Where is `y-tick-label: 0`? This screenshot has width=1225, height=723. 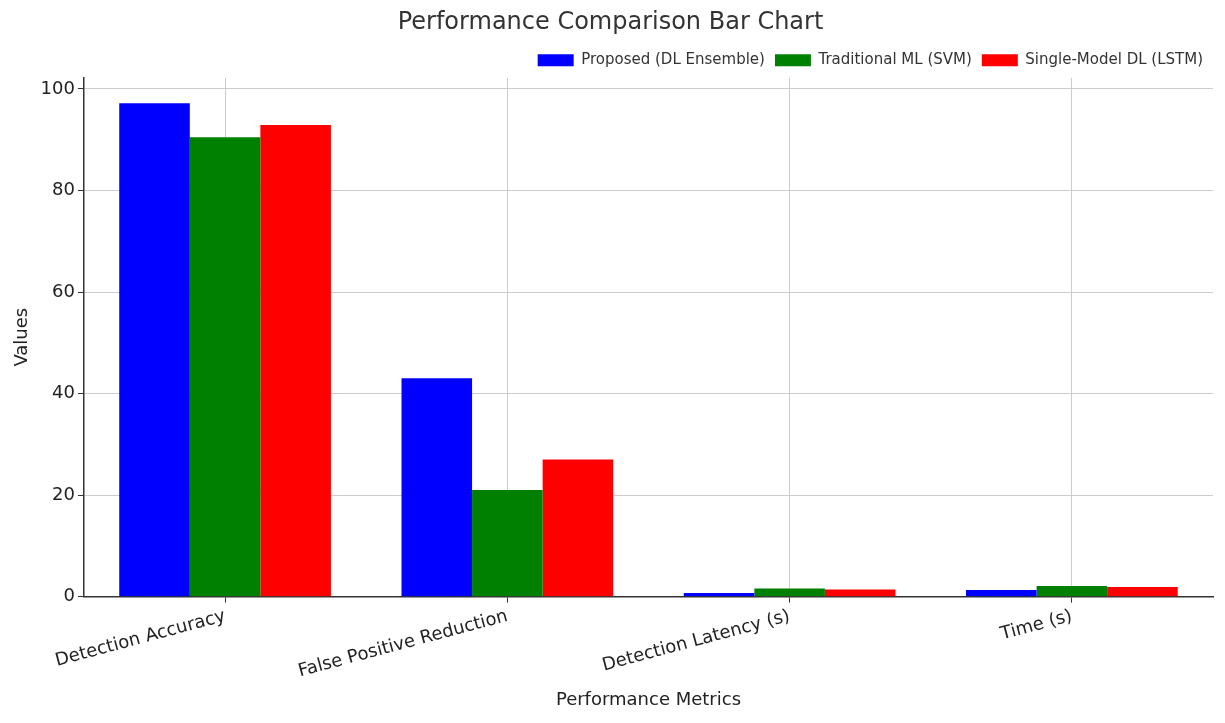 y-tick-label: 0 is located at coordinates (69, 595).